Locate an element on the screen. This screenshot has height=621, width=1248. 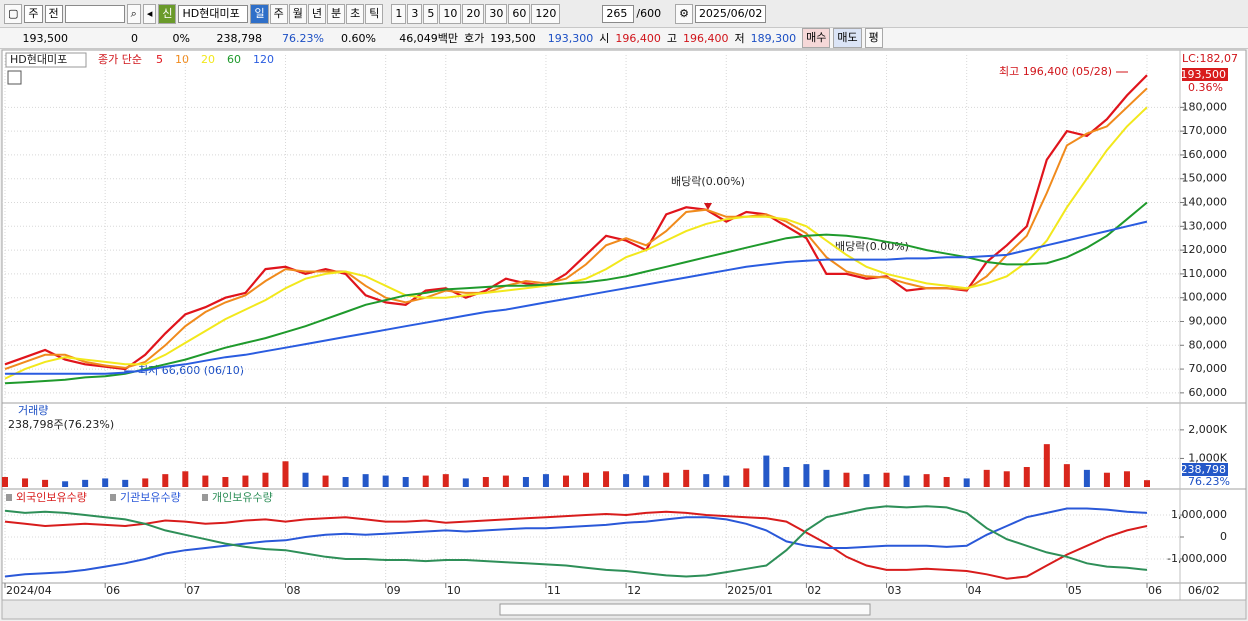
y-tick-label: 180,000 is located at coordinates (1205, 106).